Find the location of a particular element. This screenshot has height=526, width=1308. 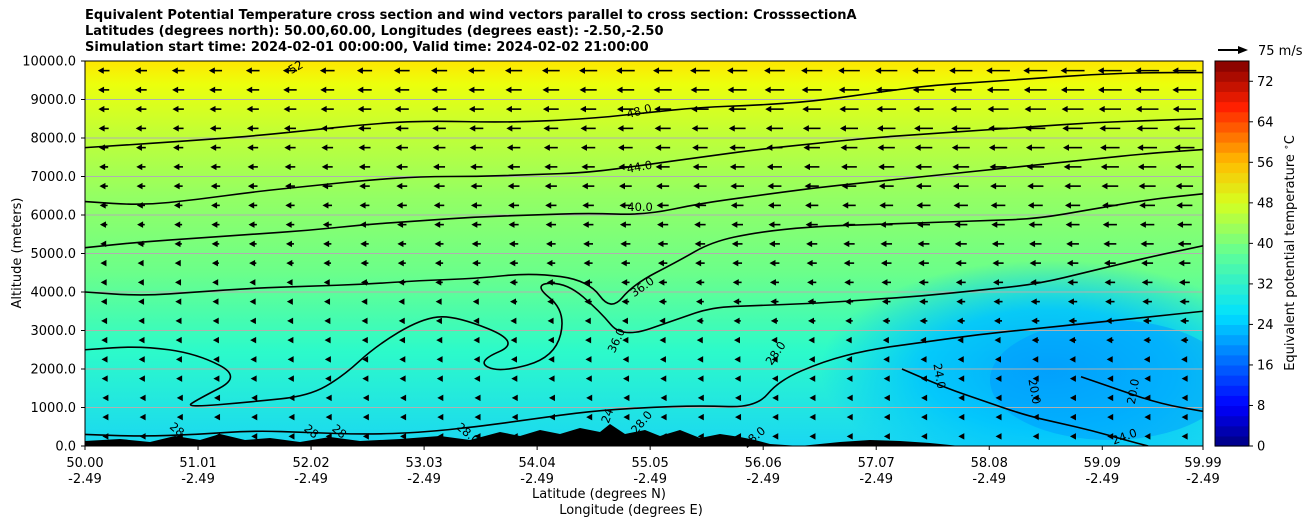

colorbar-tick-label: 72 is located at coordinates (1265, 82).